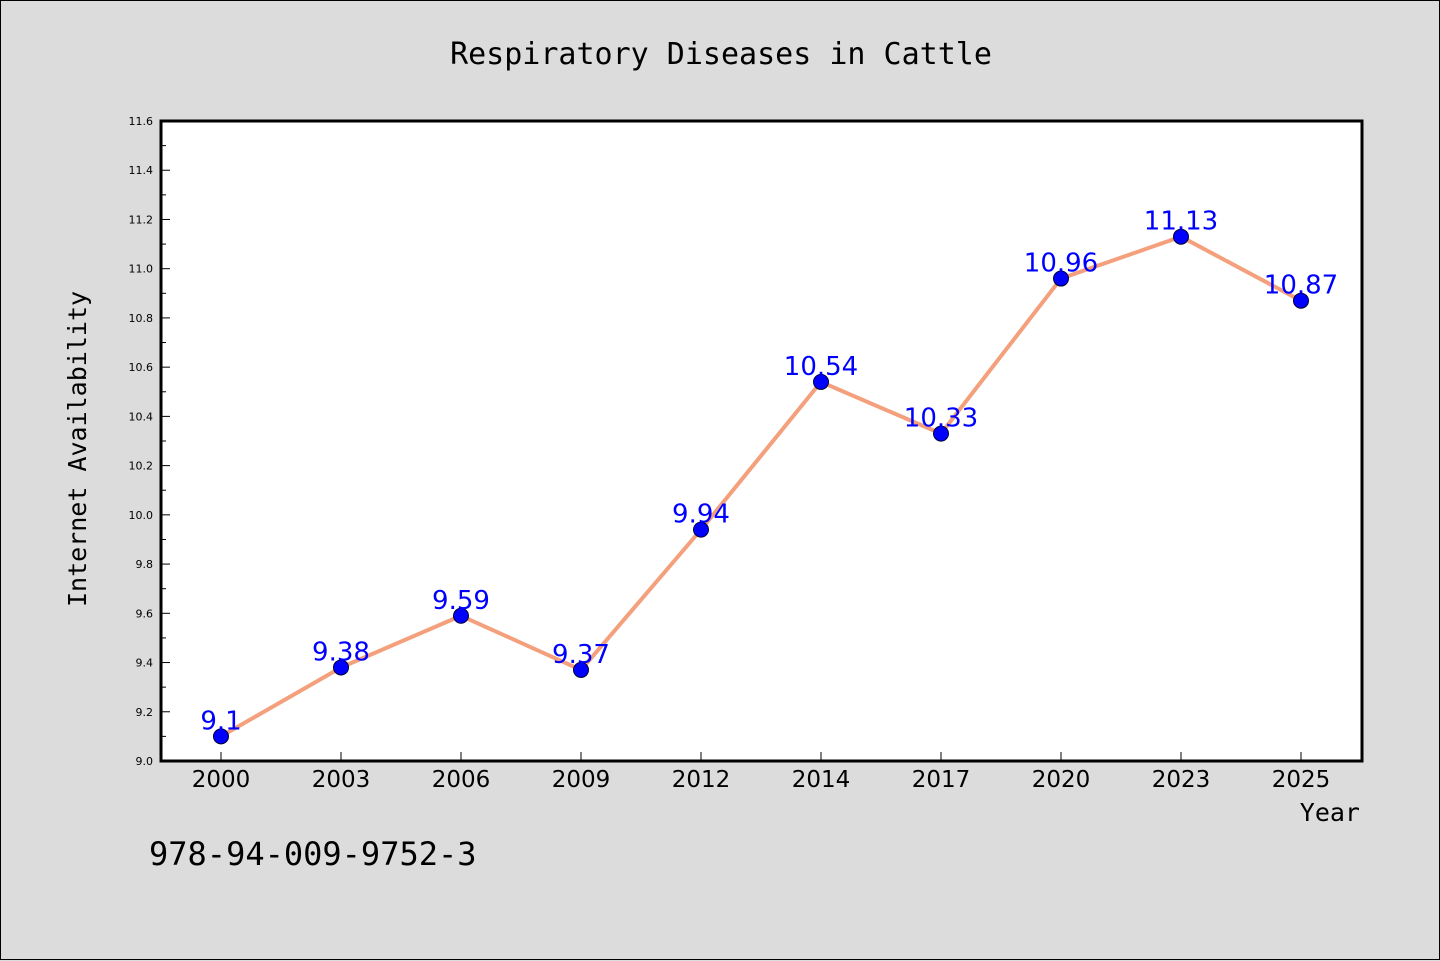  I want to click on y-axis-label: Internet Availability, so click(77, 449).